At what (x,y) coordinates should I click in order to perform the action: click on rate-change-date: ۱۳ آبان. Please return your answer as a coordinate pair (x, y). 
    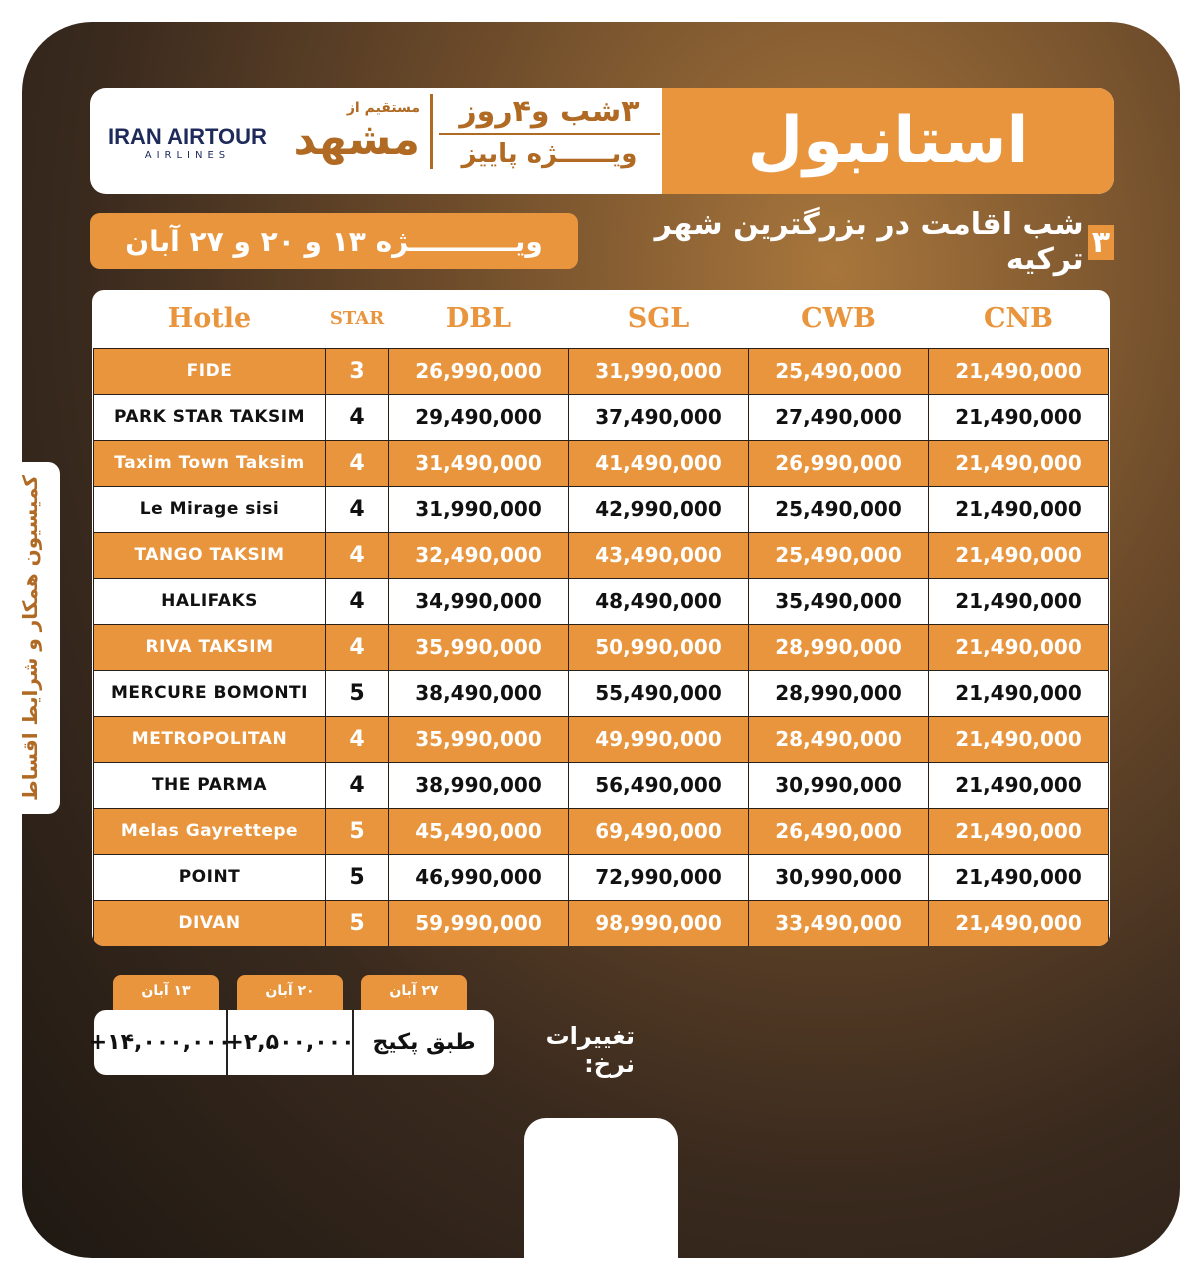
    Looking at the image, I should click on (166, 995).